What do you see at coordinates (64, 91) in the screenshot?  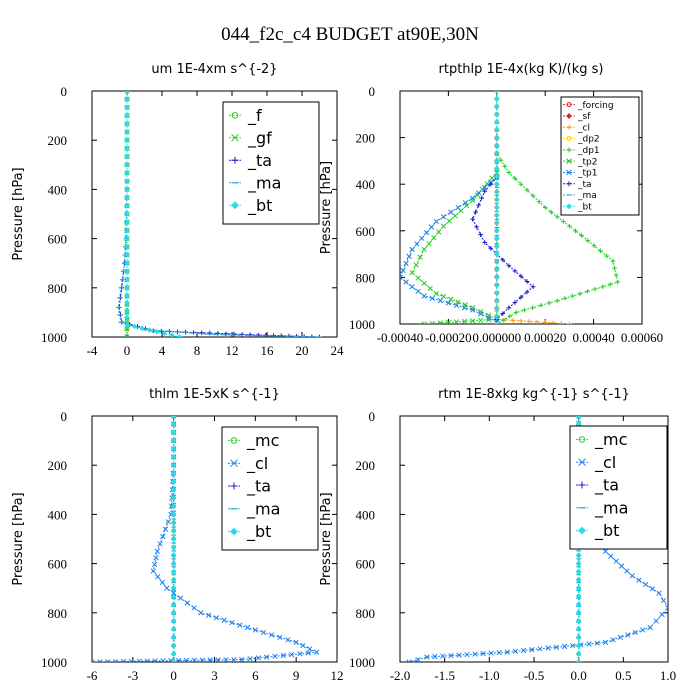 I see `y-tick-label: 0` at bounding box center [64, 91].